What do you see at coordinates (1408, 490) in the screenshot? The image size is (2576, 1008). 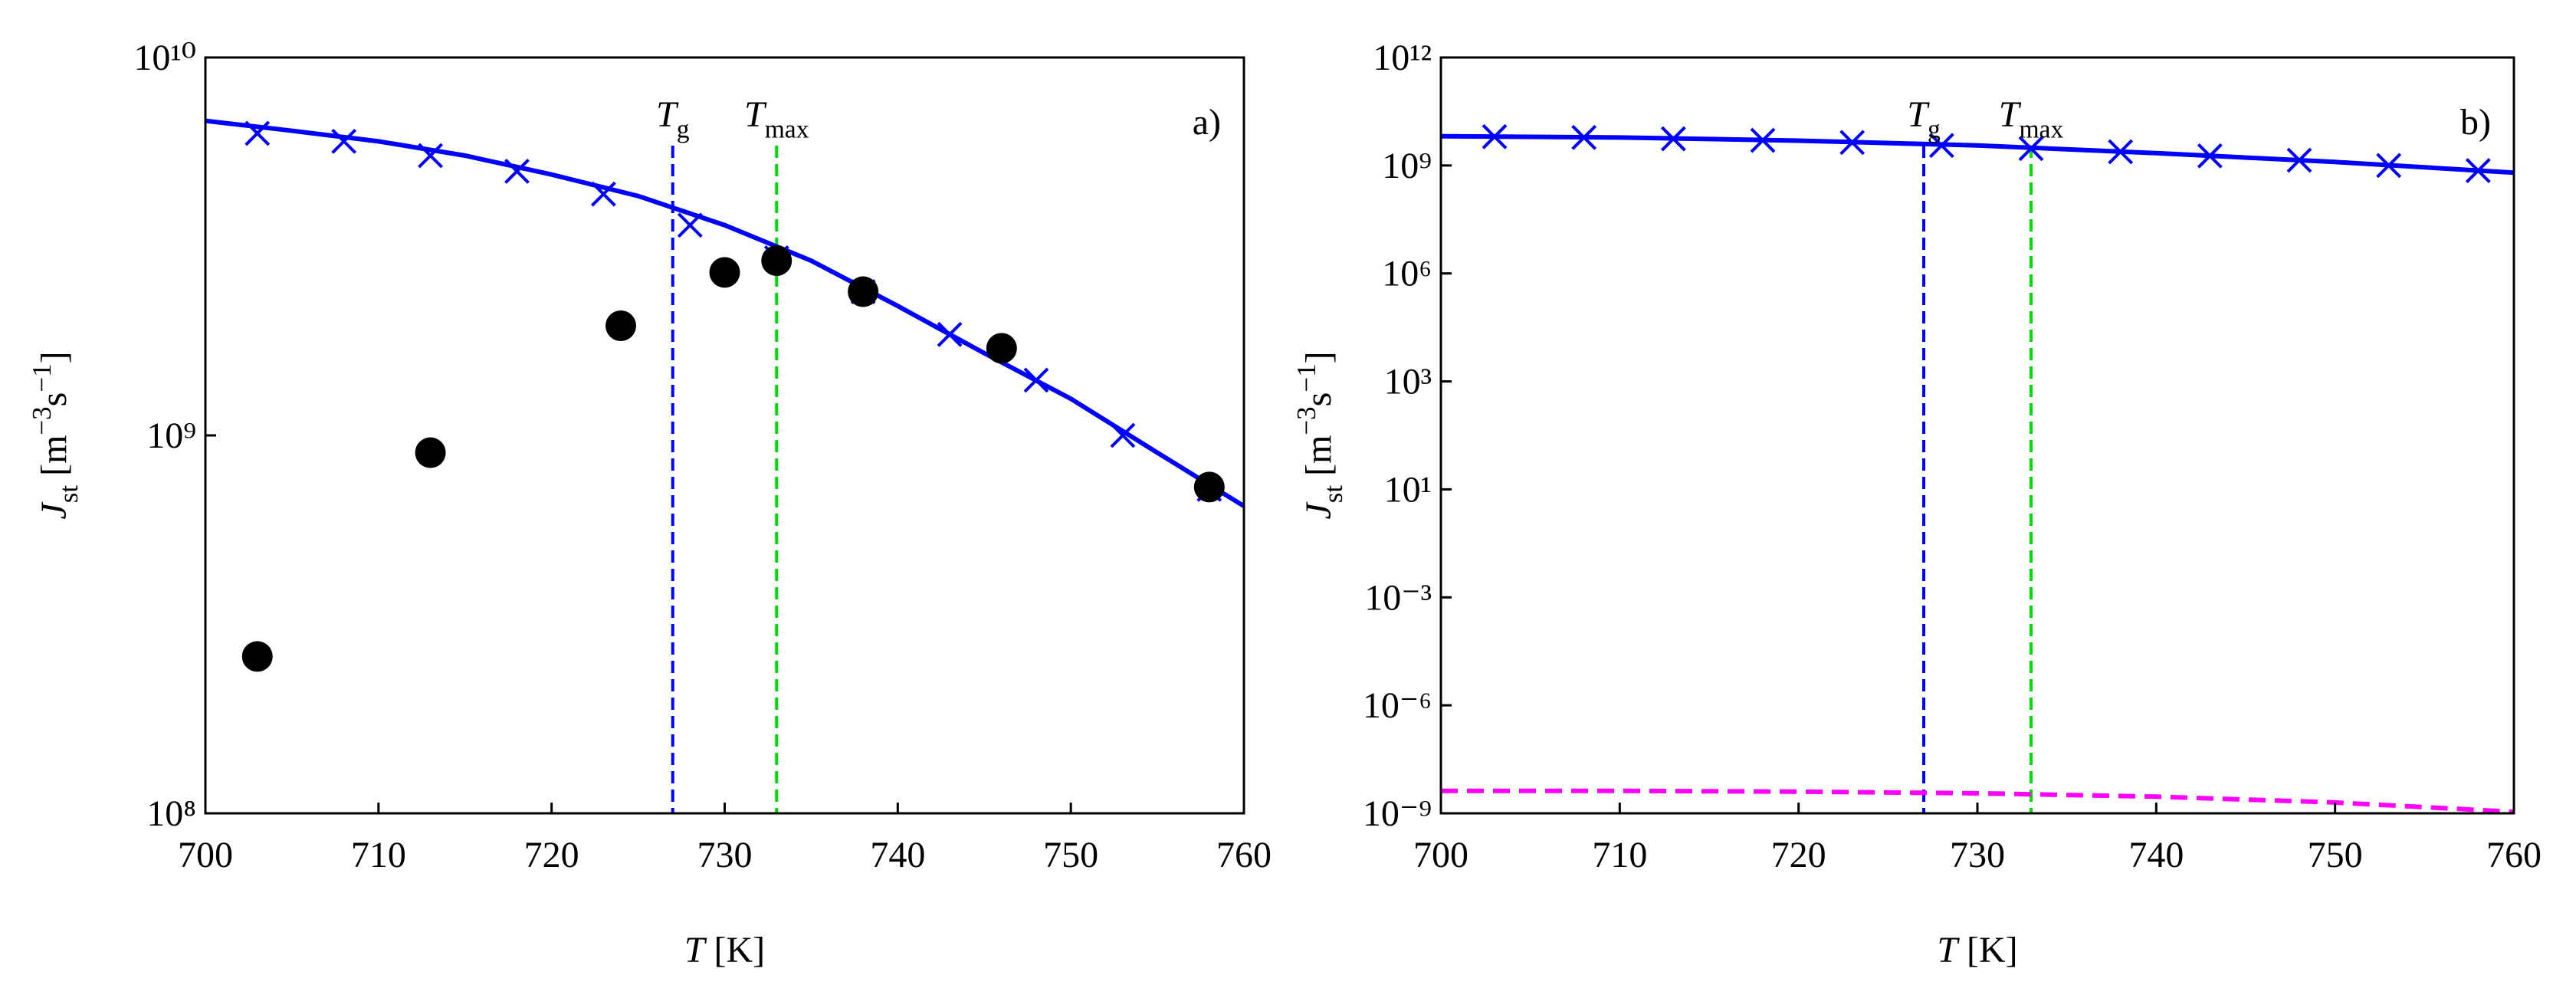 I see `y-tick-label: 10¹` at bounding box center [1408, 490].